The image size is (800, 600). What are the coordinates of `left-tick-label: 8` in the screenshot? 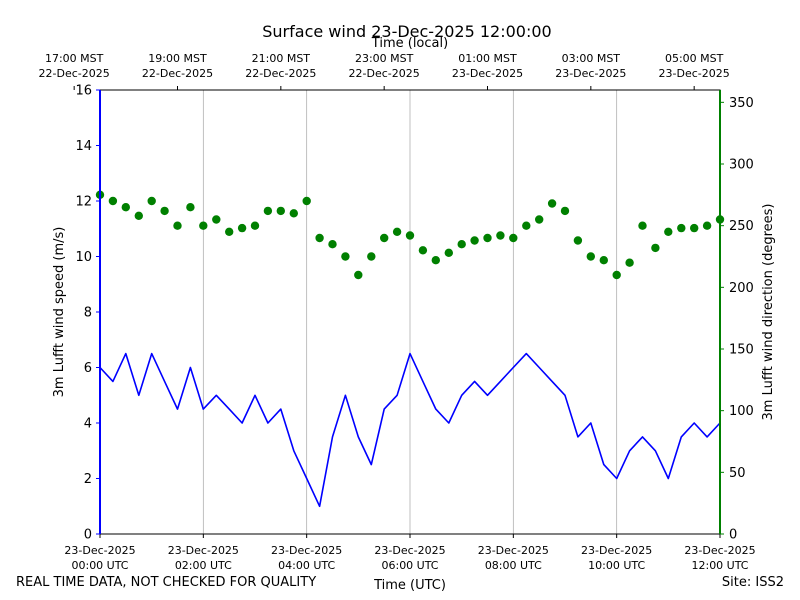 It's located at (88, 313).